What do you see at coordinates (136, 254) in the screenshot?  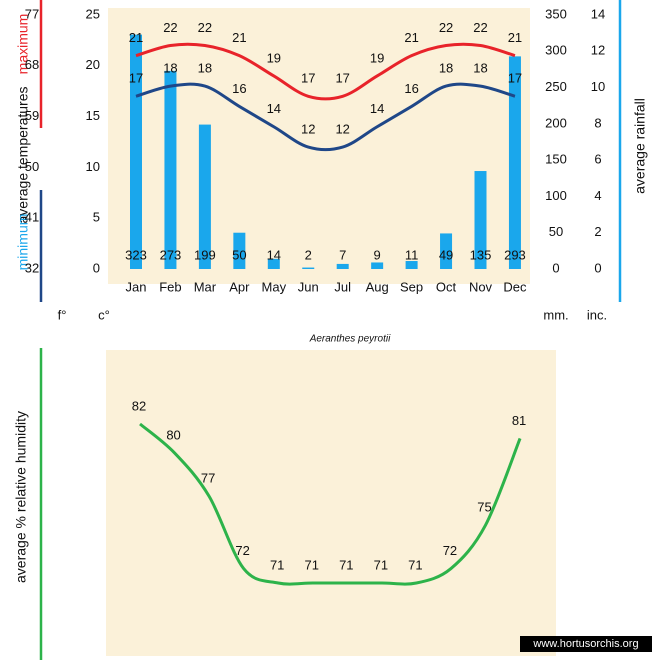 I see `data-label: 323` at bounding box center [136, 254].